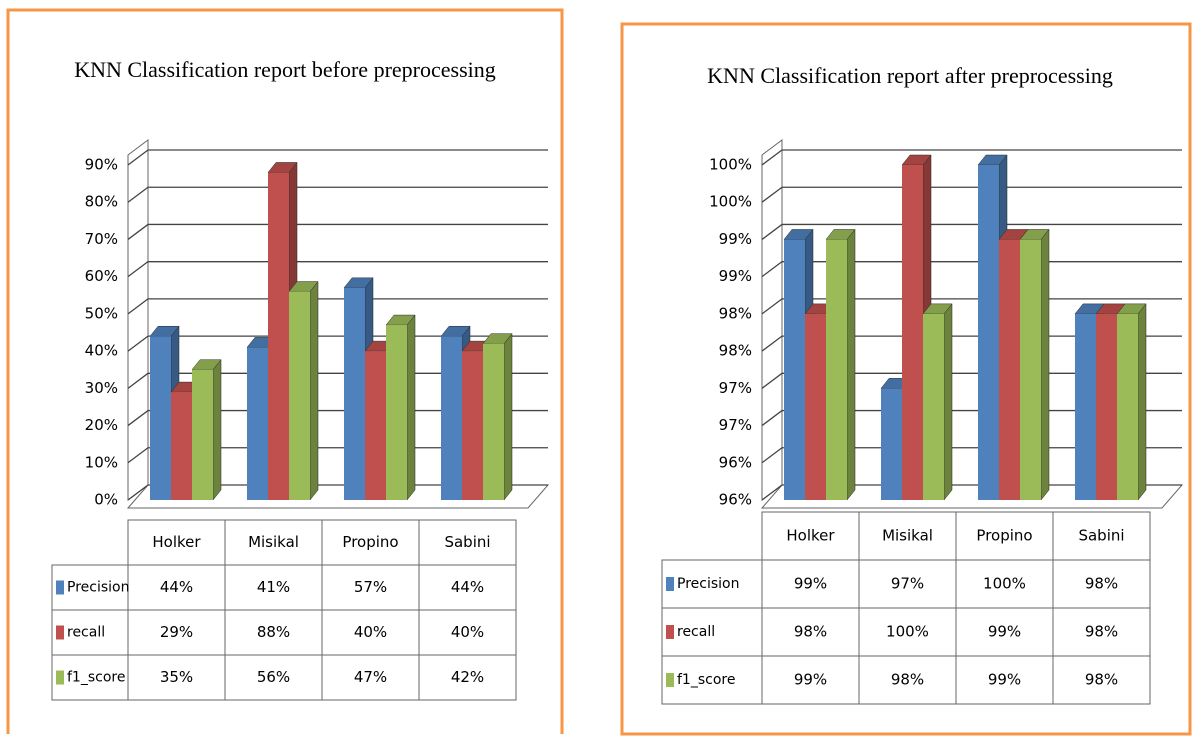 This screenshot has height=736, width=1193. I want to click on y-tick-label: 80%, so click(101, 202).